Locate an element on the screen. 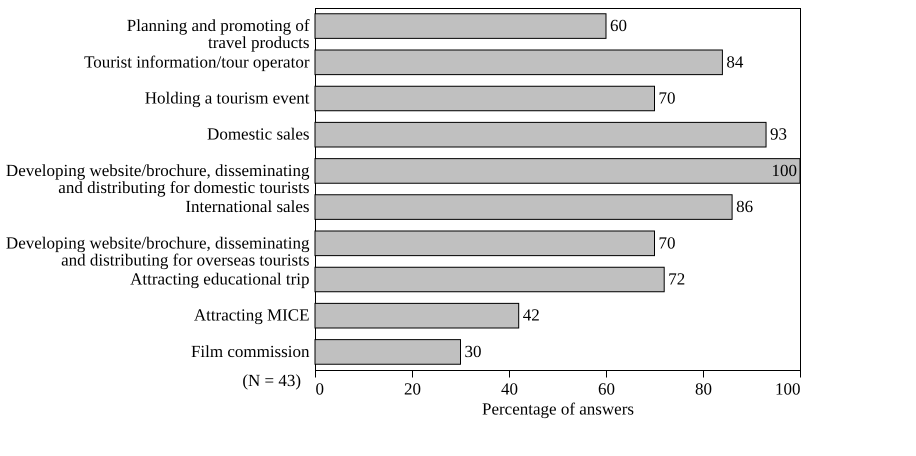 This screenshot has height=456, width=916. y-tick-label: Attracting educational trip is located at coordinates (220, 279).